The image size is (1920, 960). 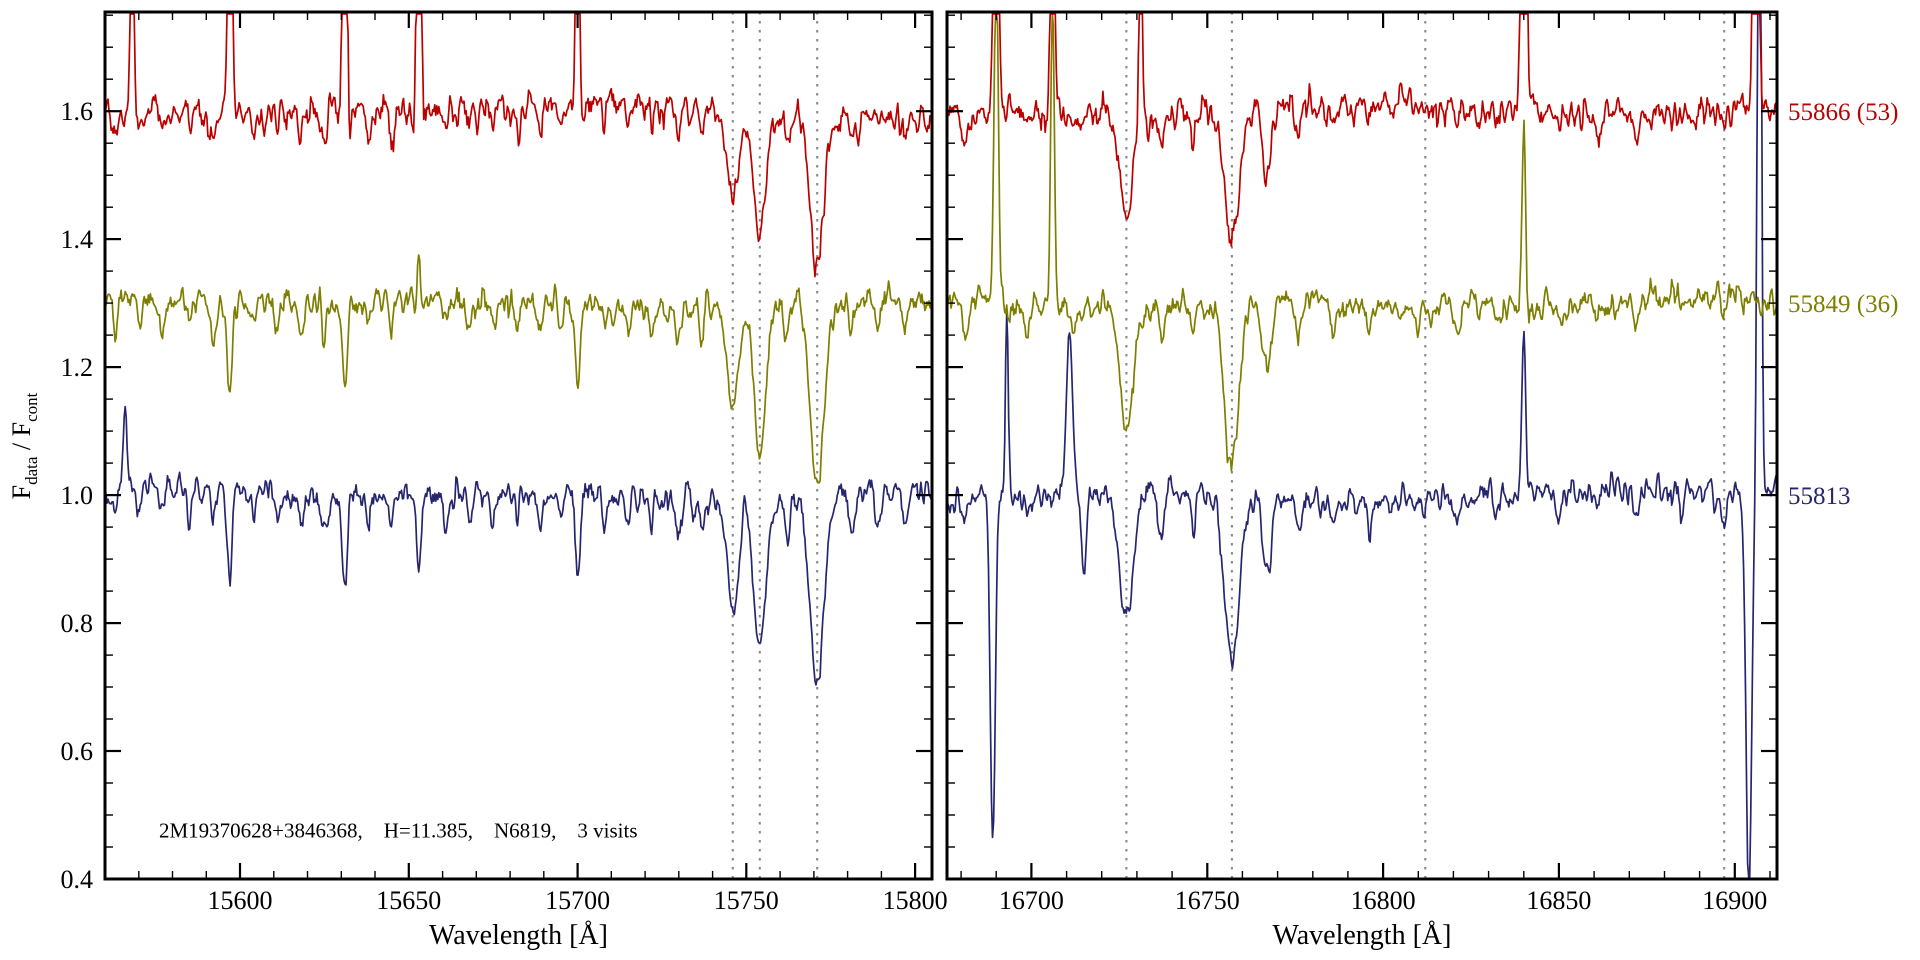 I want to click on x-tick-label: 15700, so click(x=577, y=900).